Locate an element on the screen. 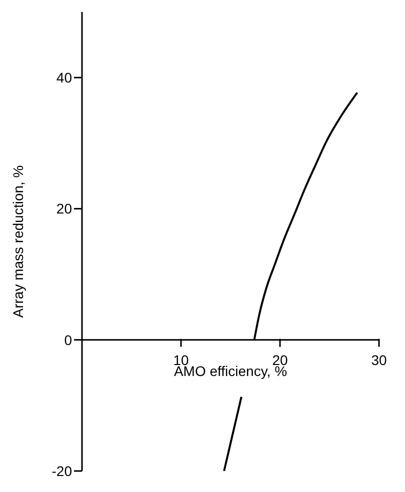 The image size is (405, 492). y-axis-title: Array mass reduction, % is located at coordinates (18, 241).